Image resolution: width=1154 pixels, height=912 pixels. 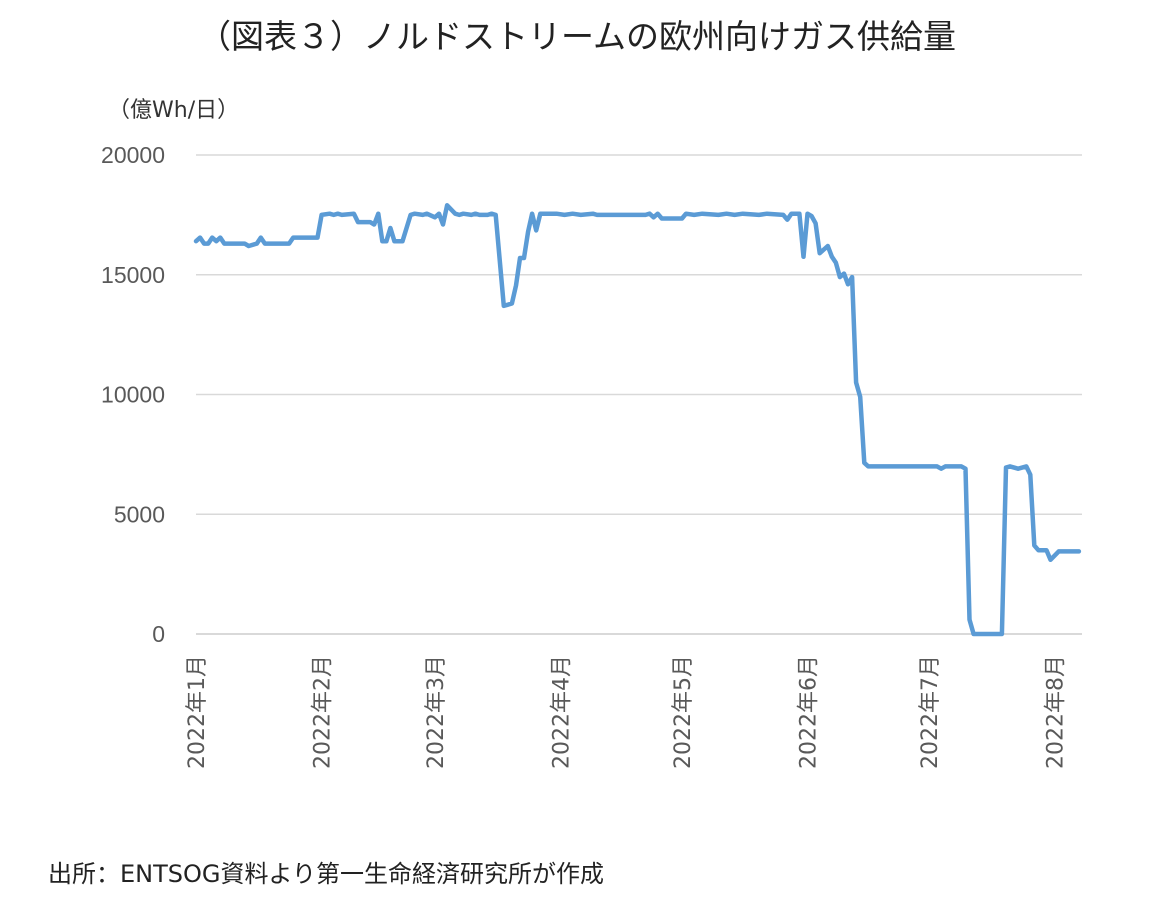 What do you see at coordinates (577, 36) in the screenshot?
I see `chart-title: （図表３）ノルドストリームの欧州向けガス供給量` at bounding box center [577, 36].